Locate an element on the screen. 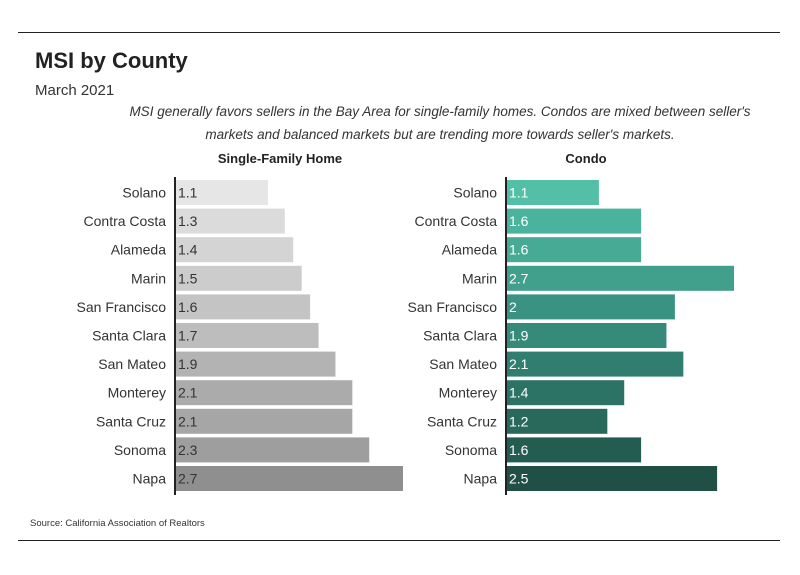  condo-value-label: 1.4 is located at coordinates (519, 393).